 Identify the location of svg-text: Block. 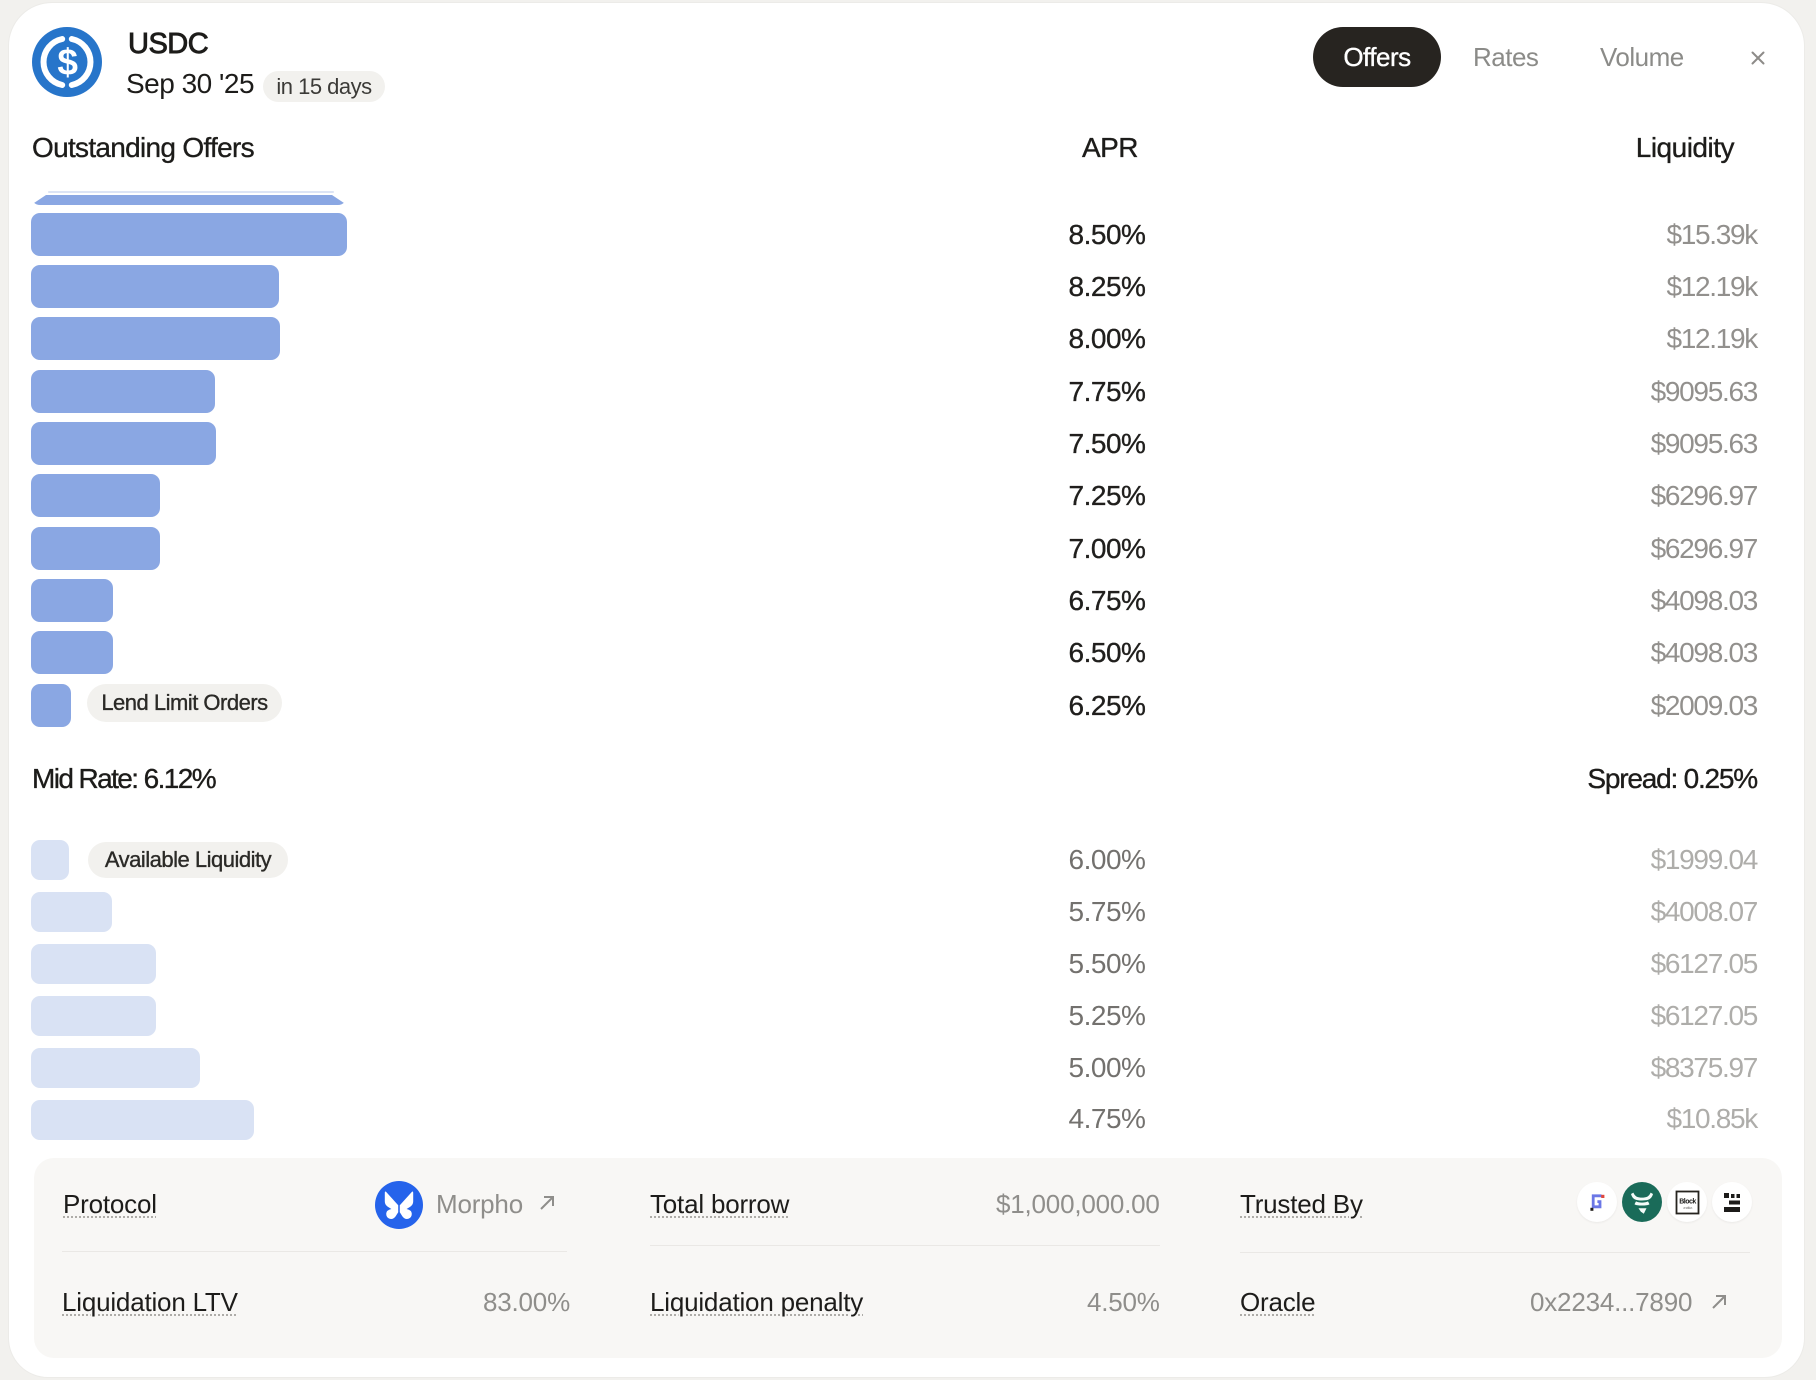
(1687, 1202).